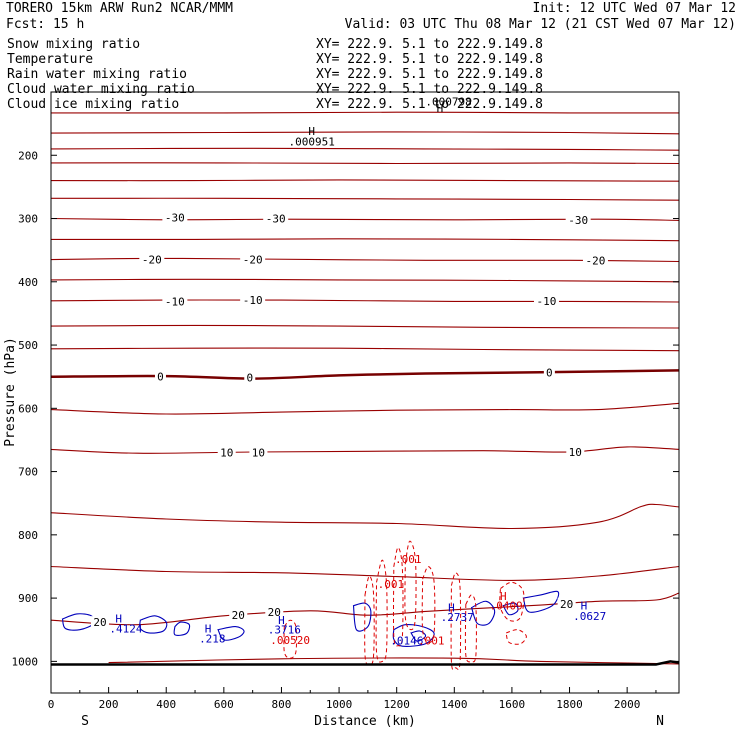 This screenshot has height=740, width=740. What do you see at coordinates (73, 44) in the screenshot?
I see `legend-snow-name: Snow mixing ratio` at bounding box center [73, 44].